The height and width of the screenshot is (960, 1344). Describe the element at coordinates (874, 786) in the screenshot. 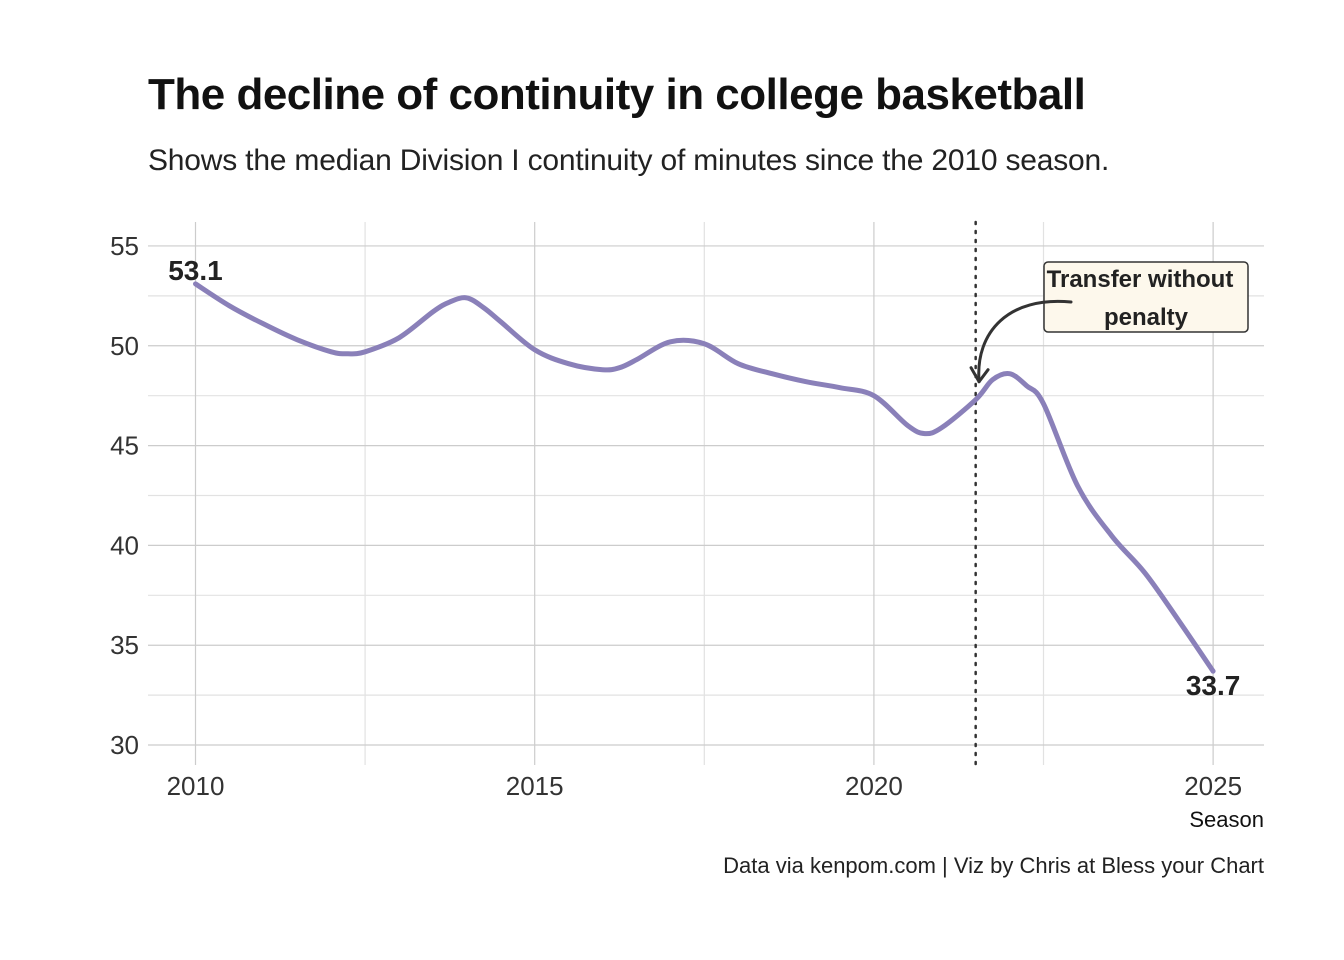

I see `x-tick-label: 2020` at that location.